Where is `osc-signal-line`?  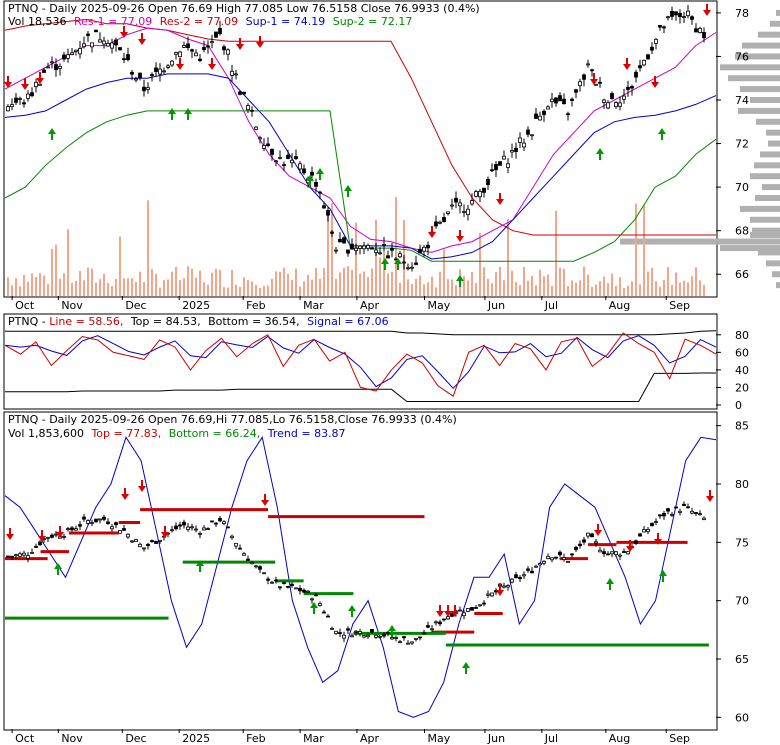
osc-signal-line is located at coordinates (360, 362).